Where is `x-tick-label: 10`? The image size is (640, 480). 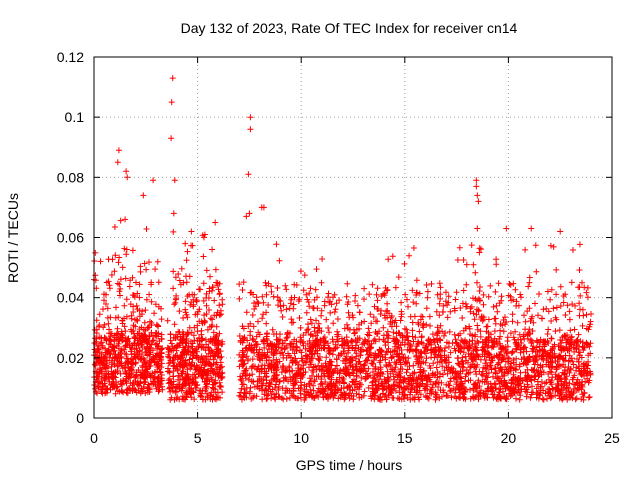 x-tick-label: 10 is located at coordinates (301, 438).